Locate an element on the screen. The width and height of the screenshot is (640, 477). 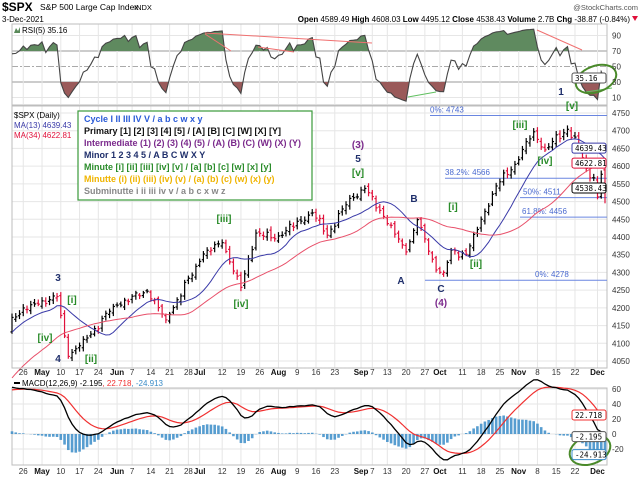
wave-label: (3) is located at coordinates (358, 145).